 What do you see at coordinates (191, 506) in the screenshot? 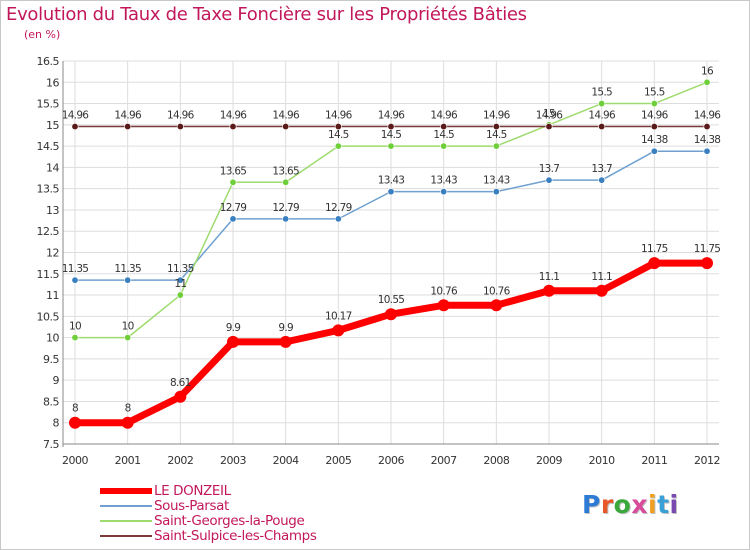
I see `legend-label: Sous-Parsat` at bounding box center [191, 506].